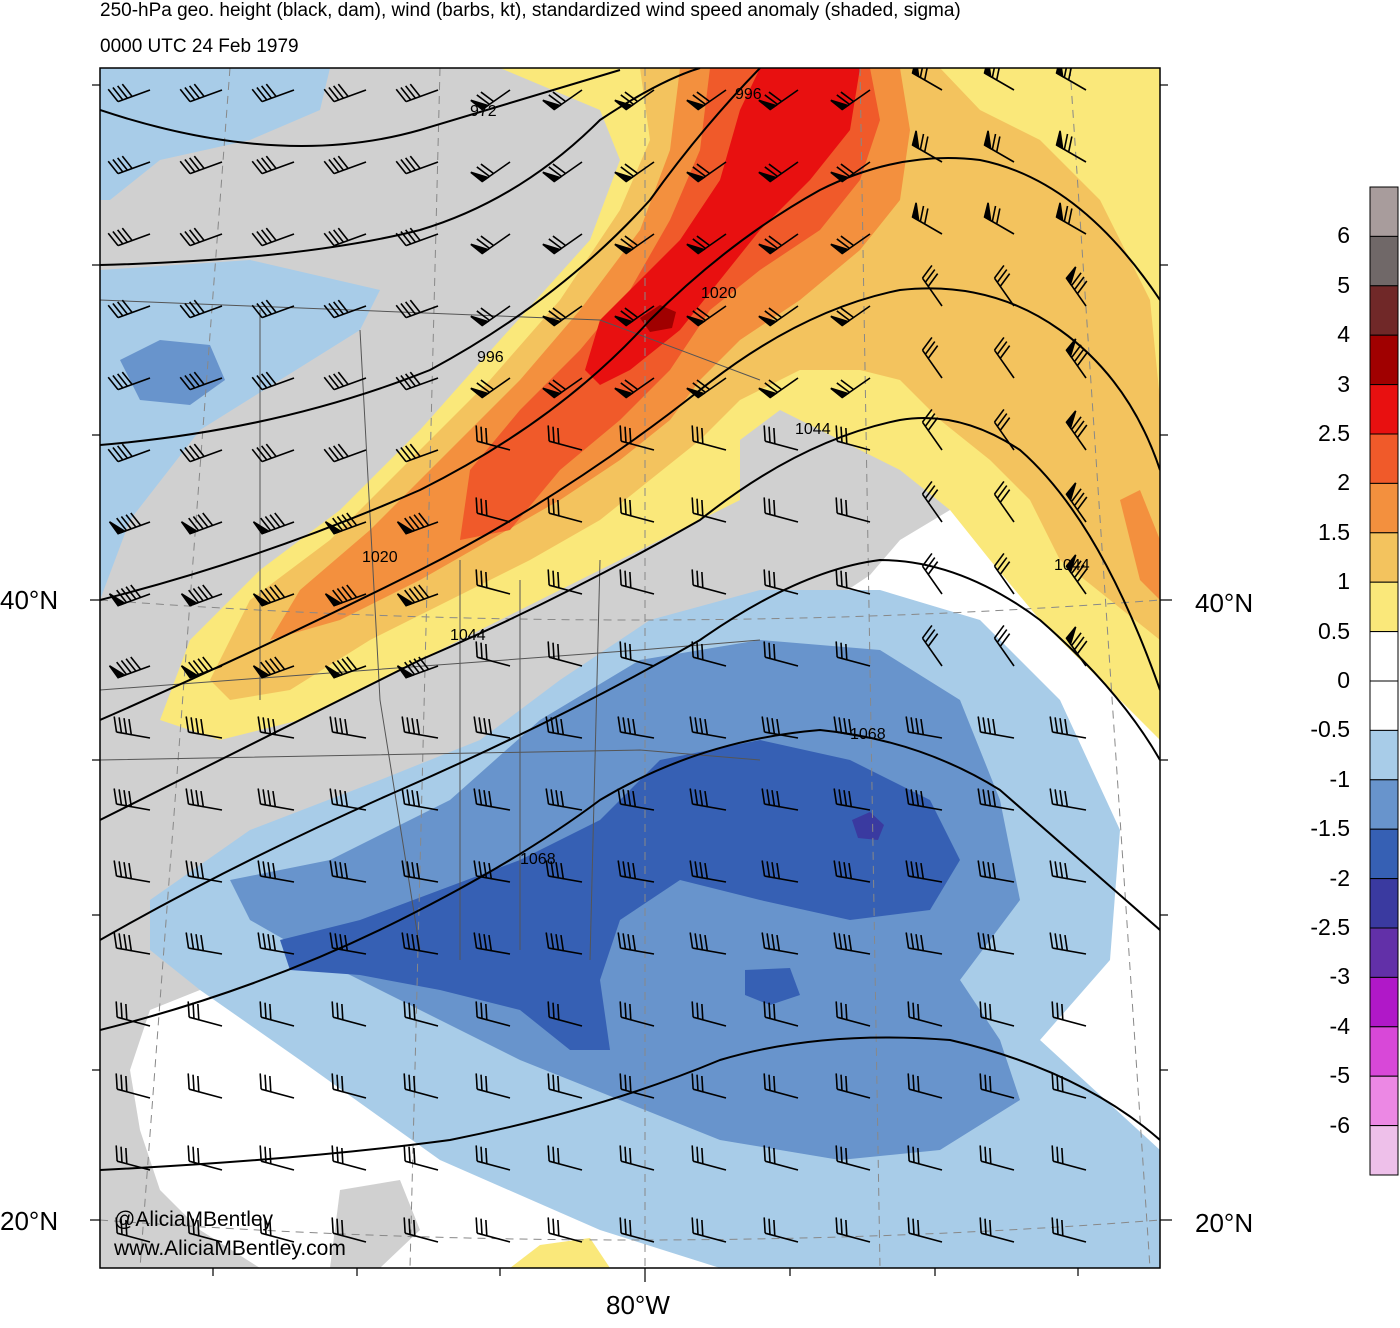 The height and width of the screenshot is (1328, 1400). What do you see at coordinates (194, 1219) in the screenshot?
I see `credit-handle: @AliciaMBentley` at bounding box center [194, 1219].